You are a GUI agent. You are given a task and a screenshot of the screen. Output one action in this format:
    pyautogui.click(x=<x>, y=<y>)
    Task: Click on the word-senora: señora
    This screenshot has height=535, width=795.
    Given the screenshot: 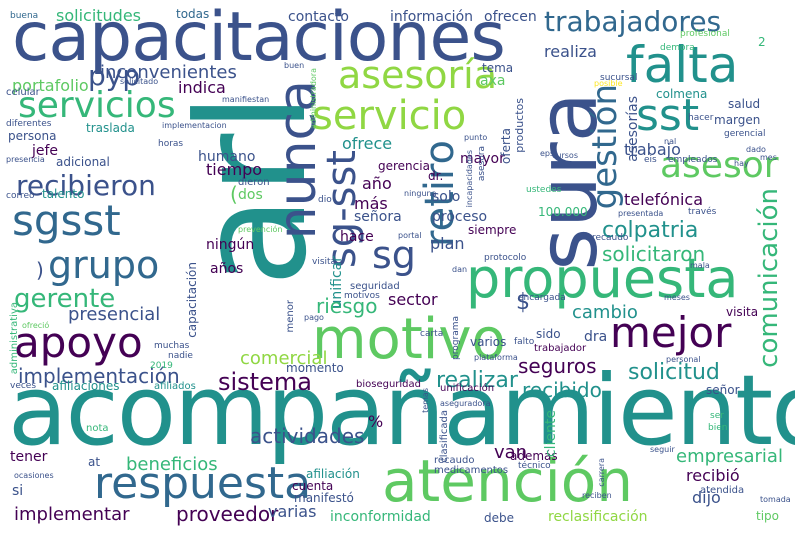 What is the action you would take?
    pyautogui.click(x=378, y=217)
    